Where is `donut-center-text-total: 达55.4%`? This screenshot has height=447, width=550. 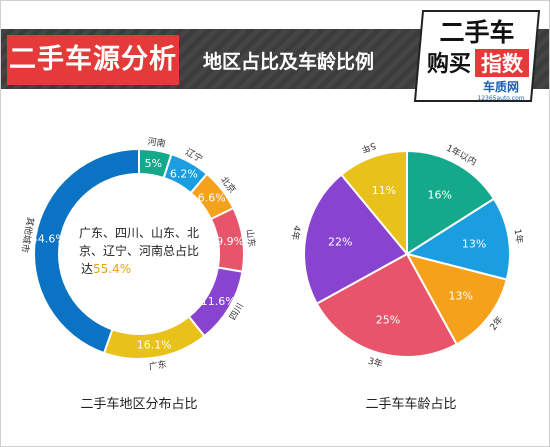
donut-center-text-total: 达55.4% is located at coordinates (106, 269).